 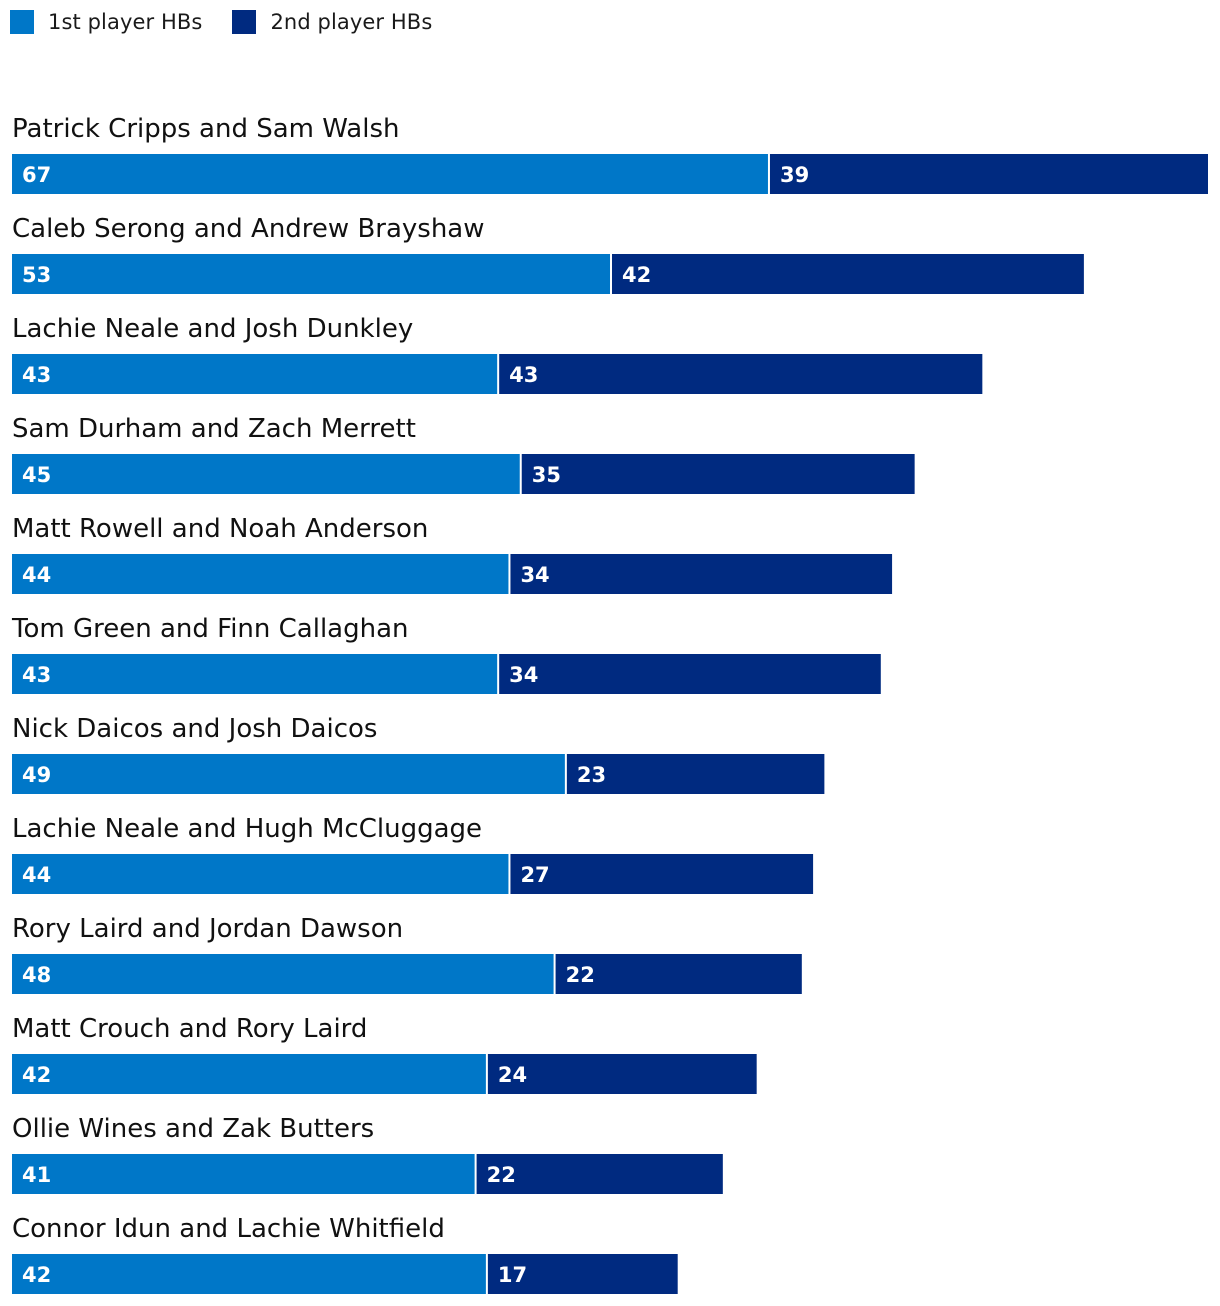 I want to click on bar-row: Sam Durham and Zach Merrett 45 35, so click(x=463, y=454).